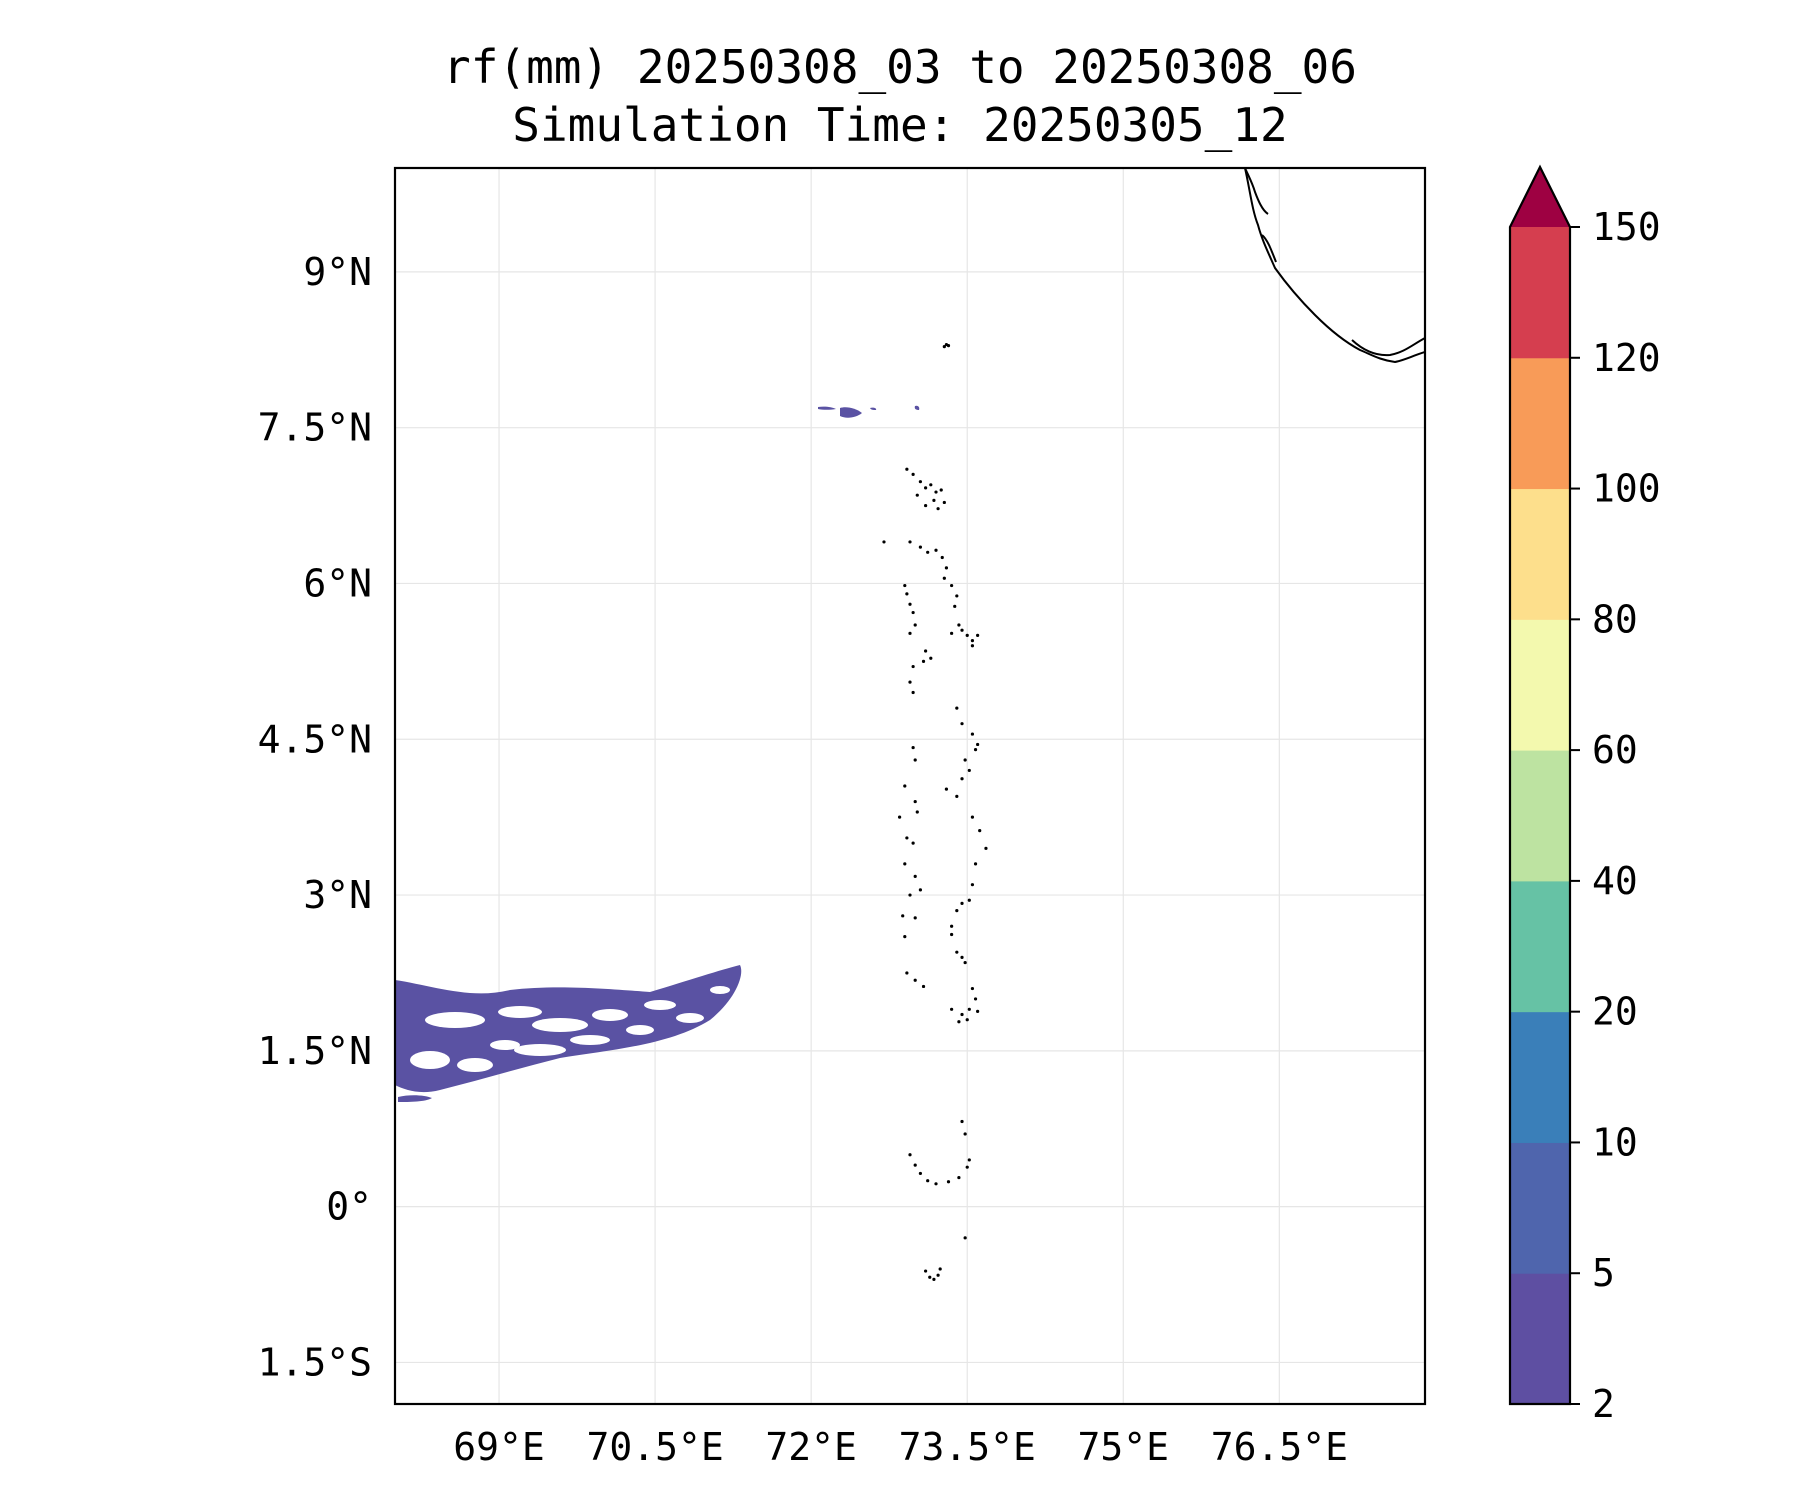 The height and width of the screenshot is (1500, 1800). What do you see at coordinates (1540, 197) in the screenshot?
I see `colorbar-extend-triangle` at bounding box center [1540, 197].